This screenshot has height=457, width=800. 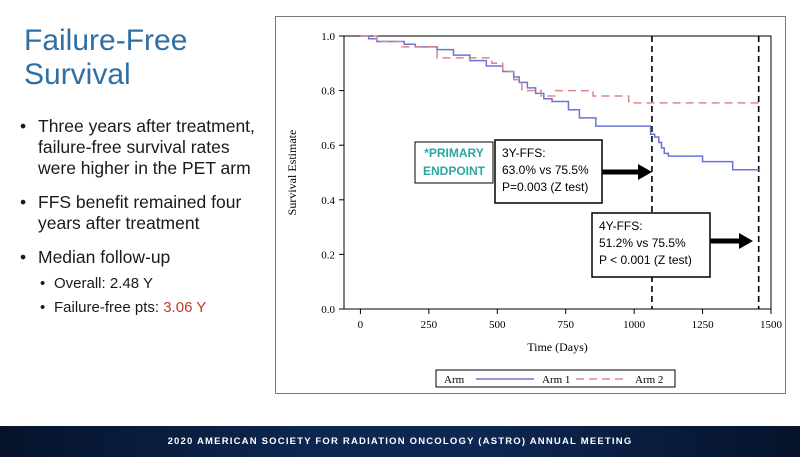 I want to click on sub-bullet-failure-free-label: Failure-free pts:, so click(x=109, y=307).